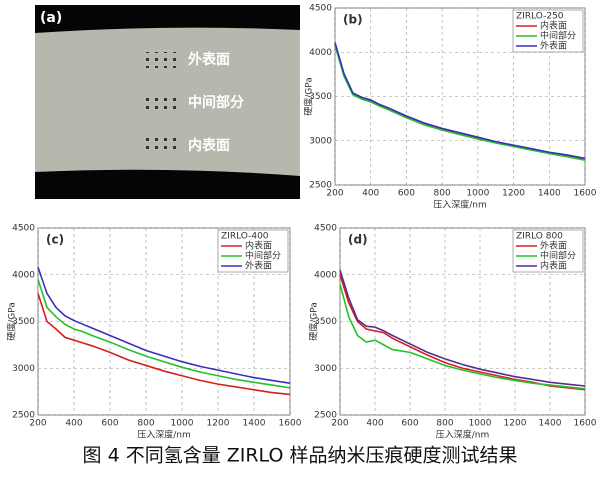  I want to click on region-label: 中间部分, so click(216, 102).